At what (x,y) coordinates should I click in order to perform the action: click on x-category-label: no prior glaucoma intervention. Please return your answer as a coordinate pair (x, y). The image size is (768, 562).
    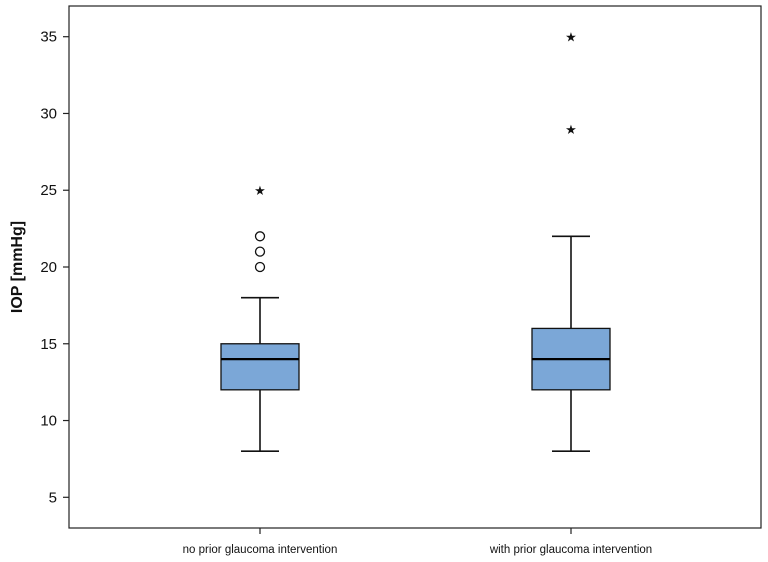
    Looking at the image, I should click on (260, 550).